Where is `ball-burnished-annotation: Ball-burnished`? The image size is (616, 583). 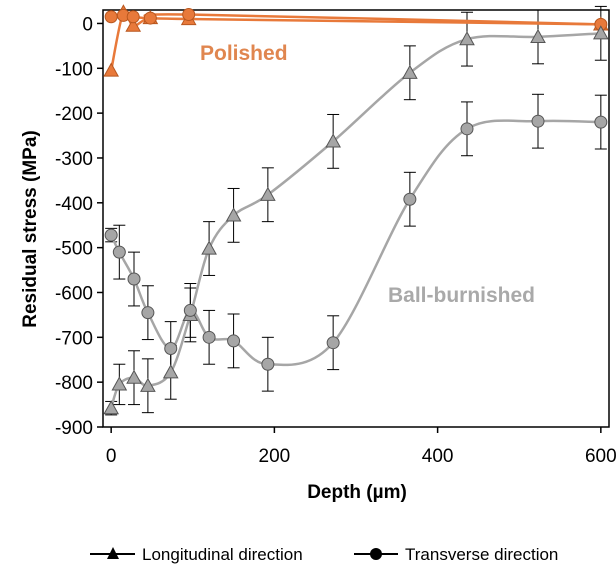
ball-burnished-annotation: Ball-burnished is located at coordinates (461, 295).